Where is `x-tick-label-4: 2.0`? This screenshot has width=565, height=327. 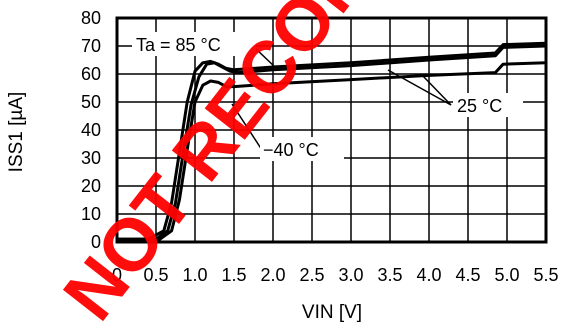 x-tick-label-4: 2.0 is located at coordinates (272, 275).